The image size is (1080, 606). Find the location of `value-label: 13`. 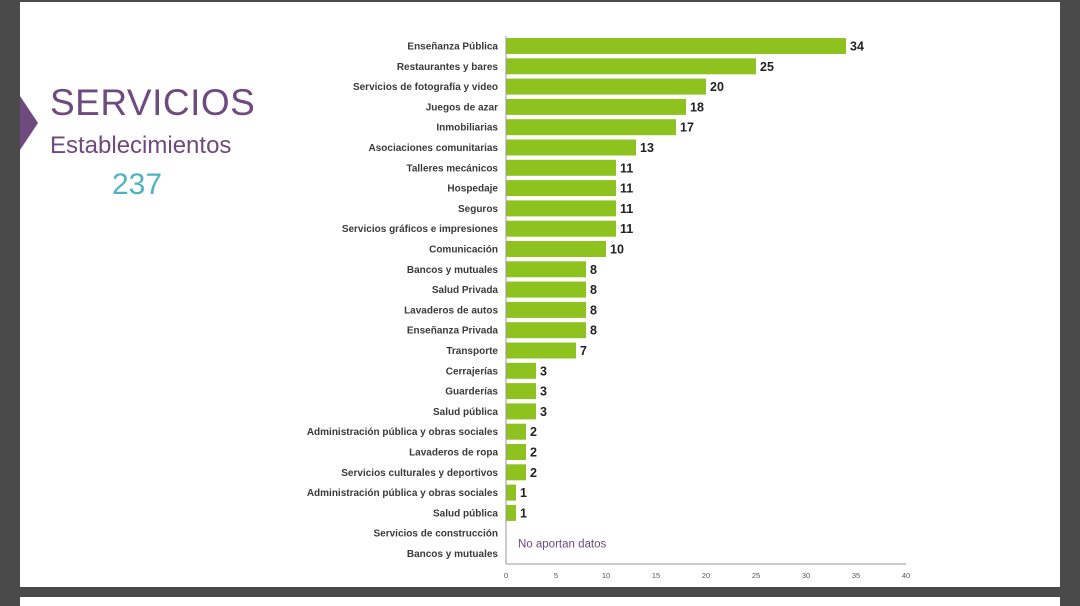

value-label: 13 is located at coordinates (647, 148).